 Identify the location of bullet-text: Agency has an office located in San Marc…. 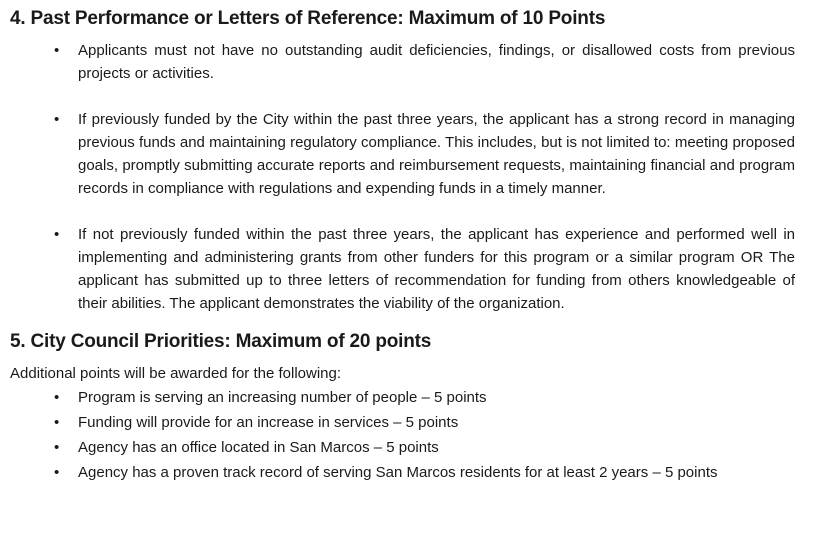
(258, 447).